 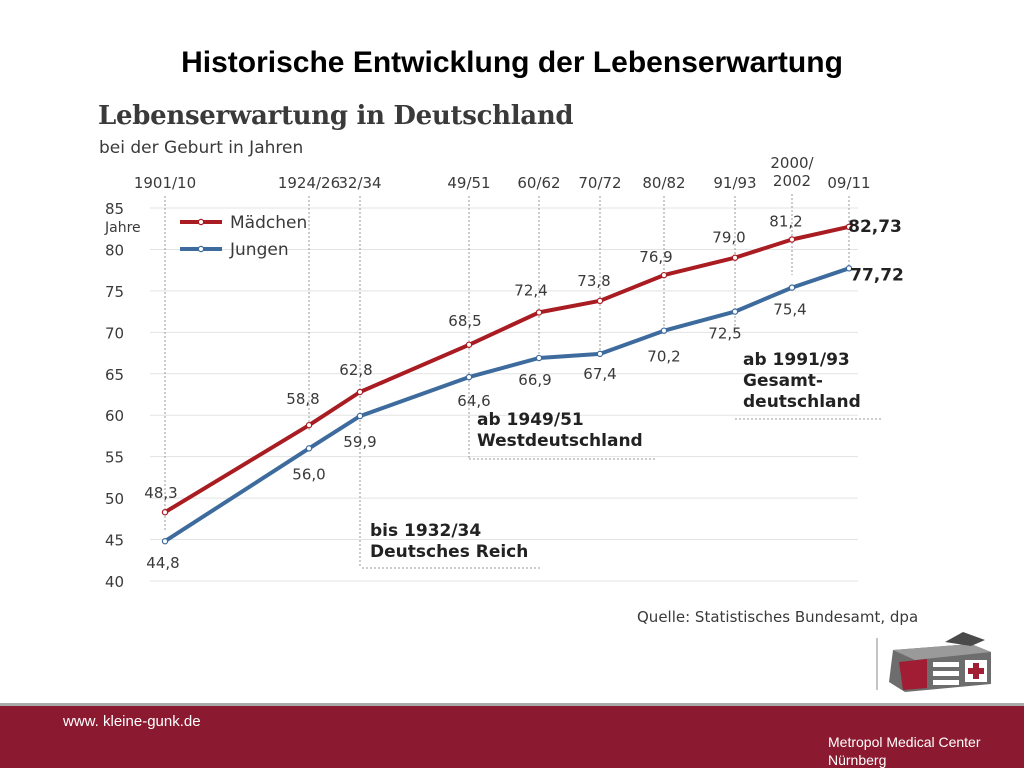 I want to click on data-label: 73,8, so click(x=593, y=281).